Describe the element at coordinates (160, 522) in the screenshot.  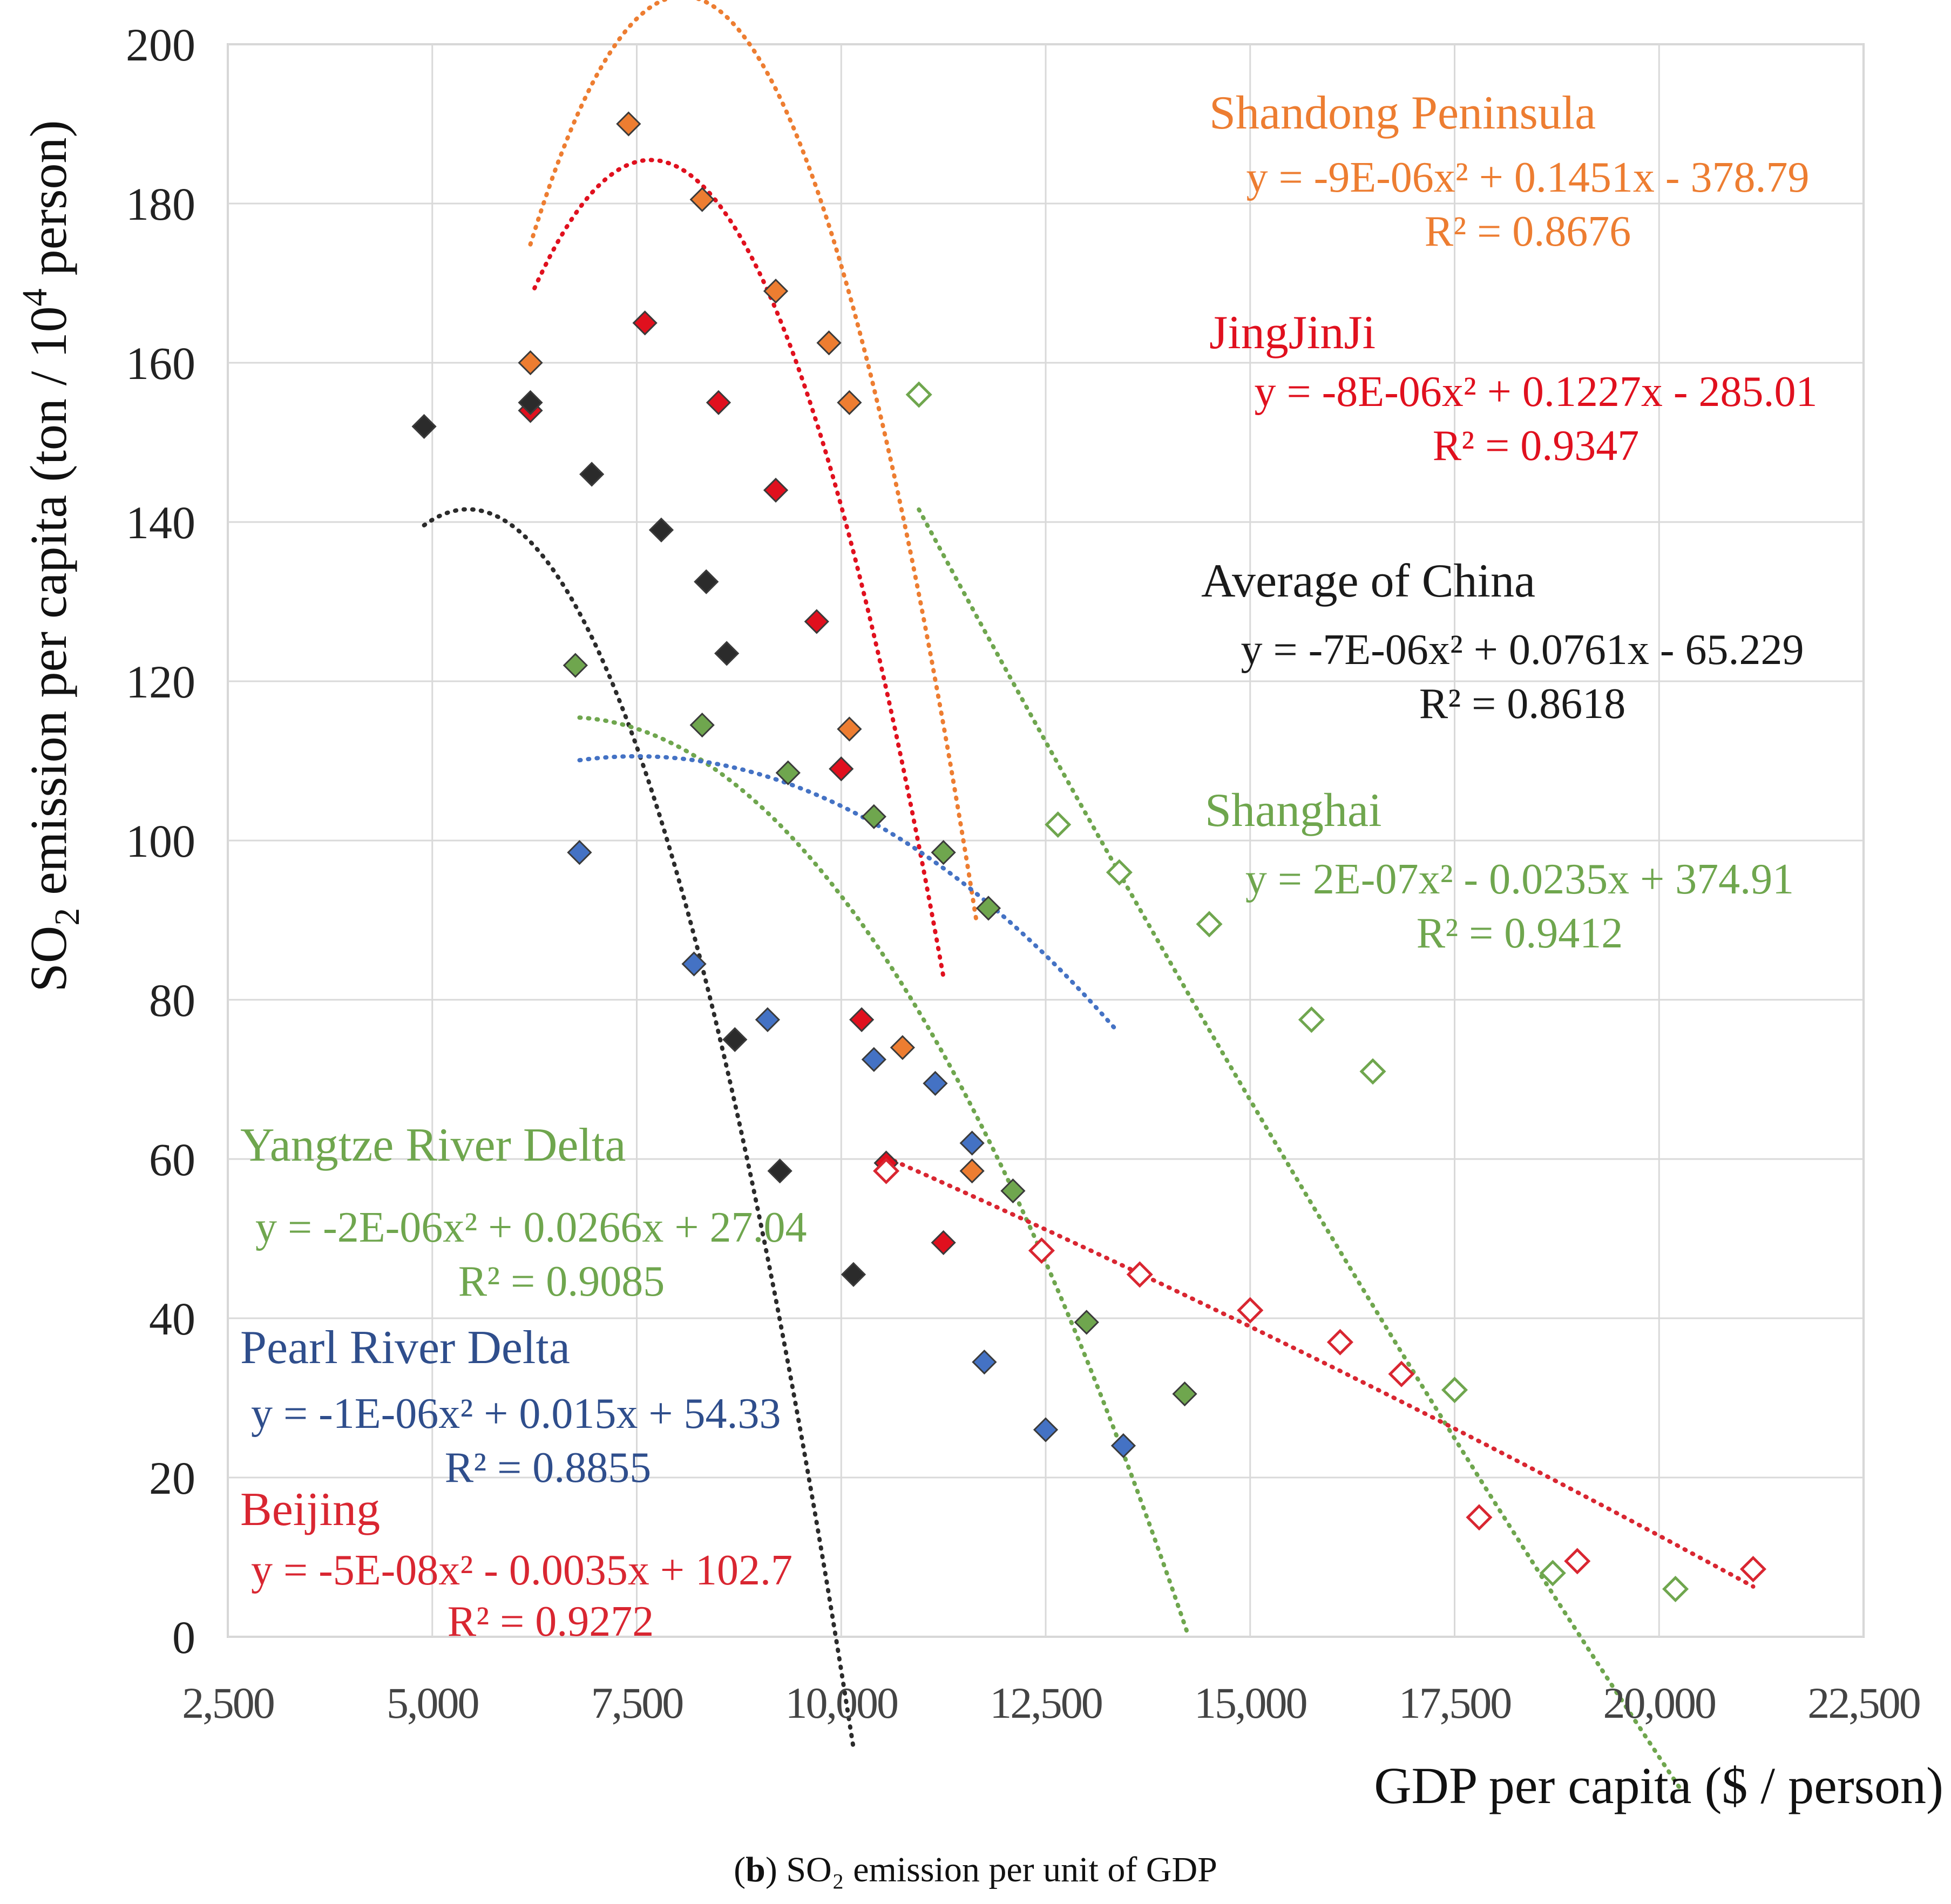
I see `y-tick-label-140: 140` at that location.